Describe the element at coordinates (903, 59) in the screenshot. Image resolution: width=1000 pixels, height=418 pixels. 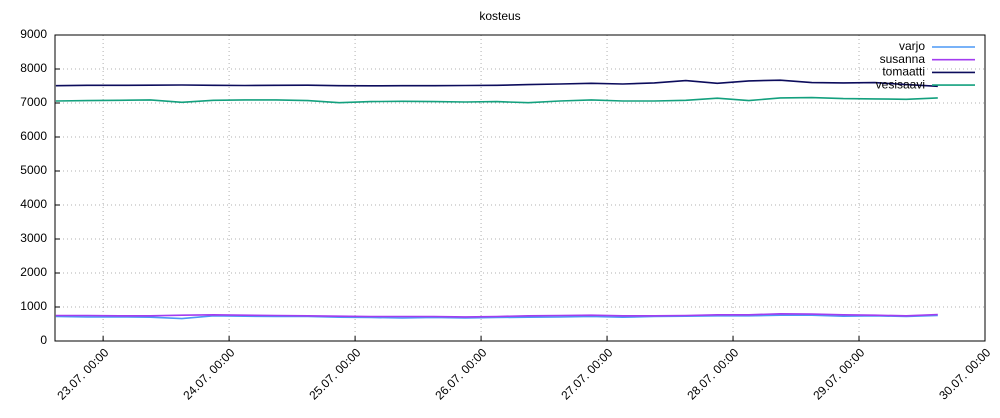
I see `legend-label: susanna` at that location.